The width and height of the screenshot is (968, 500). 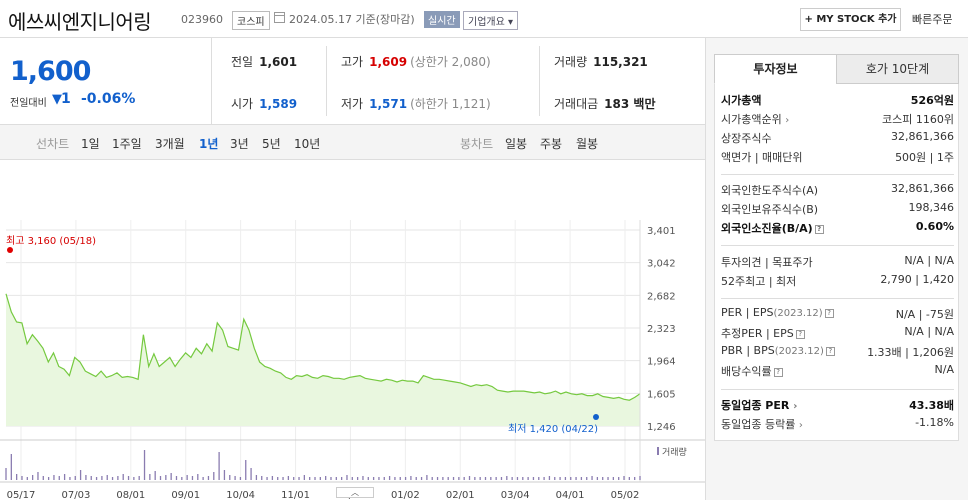 I want to click on industry-rate-label: 동일업종 등락률 ›, so click(x=762, y=424).